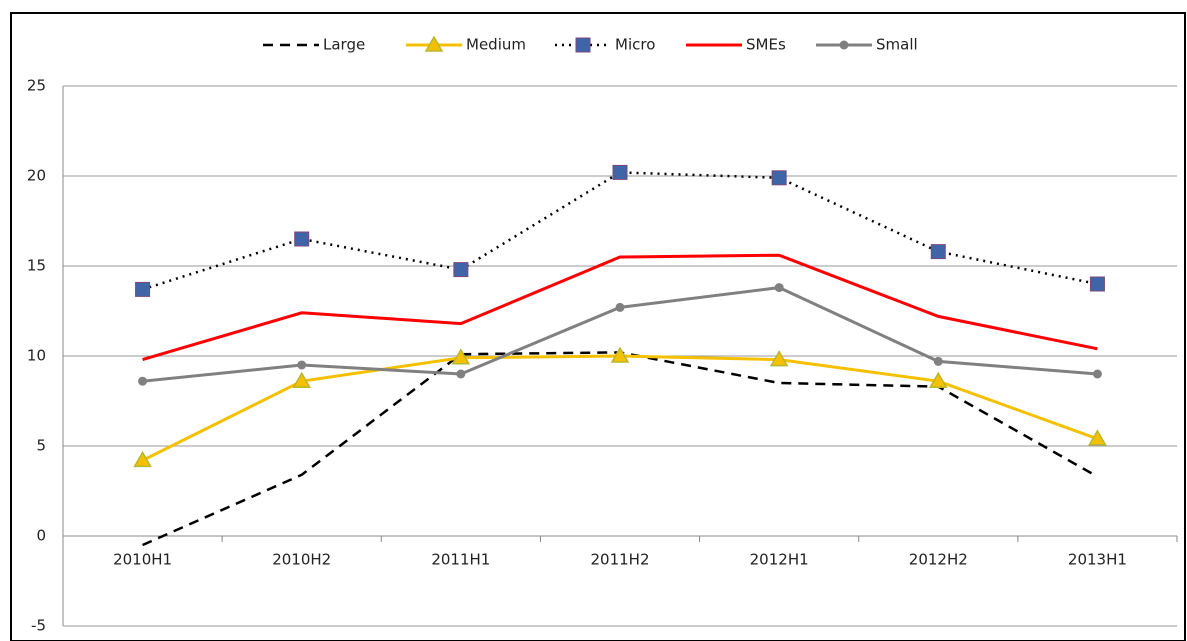 The image size is (1187, 641). What do you see at coordinates (766, 45) in the screenshot?
I see `legend-label: SMEs` at bounding box center [766, 45].